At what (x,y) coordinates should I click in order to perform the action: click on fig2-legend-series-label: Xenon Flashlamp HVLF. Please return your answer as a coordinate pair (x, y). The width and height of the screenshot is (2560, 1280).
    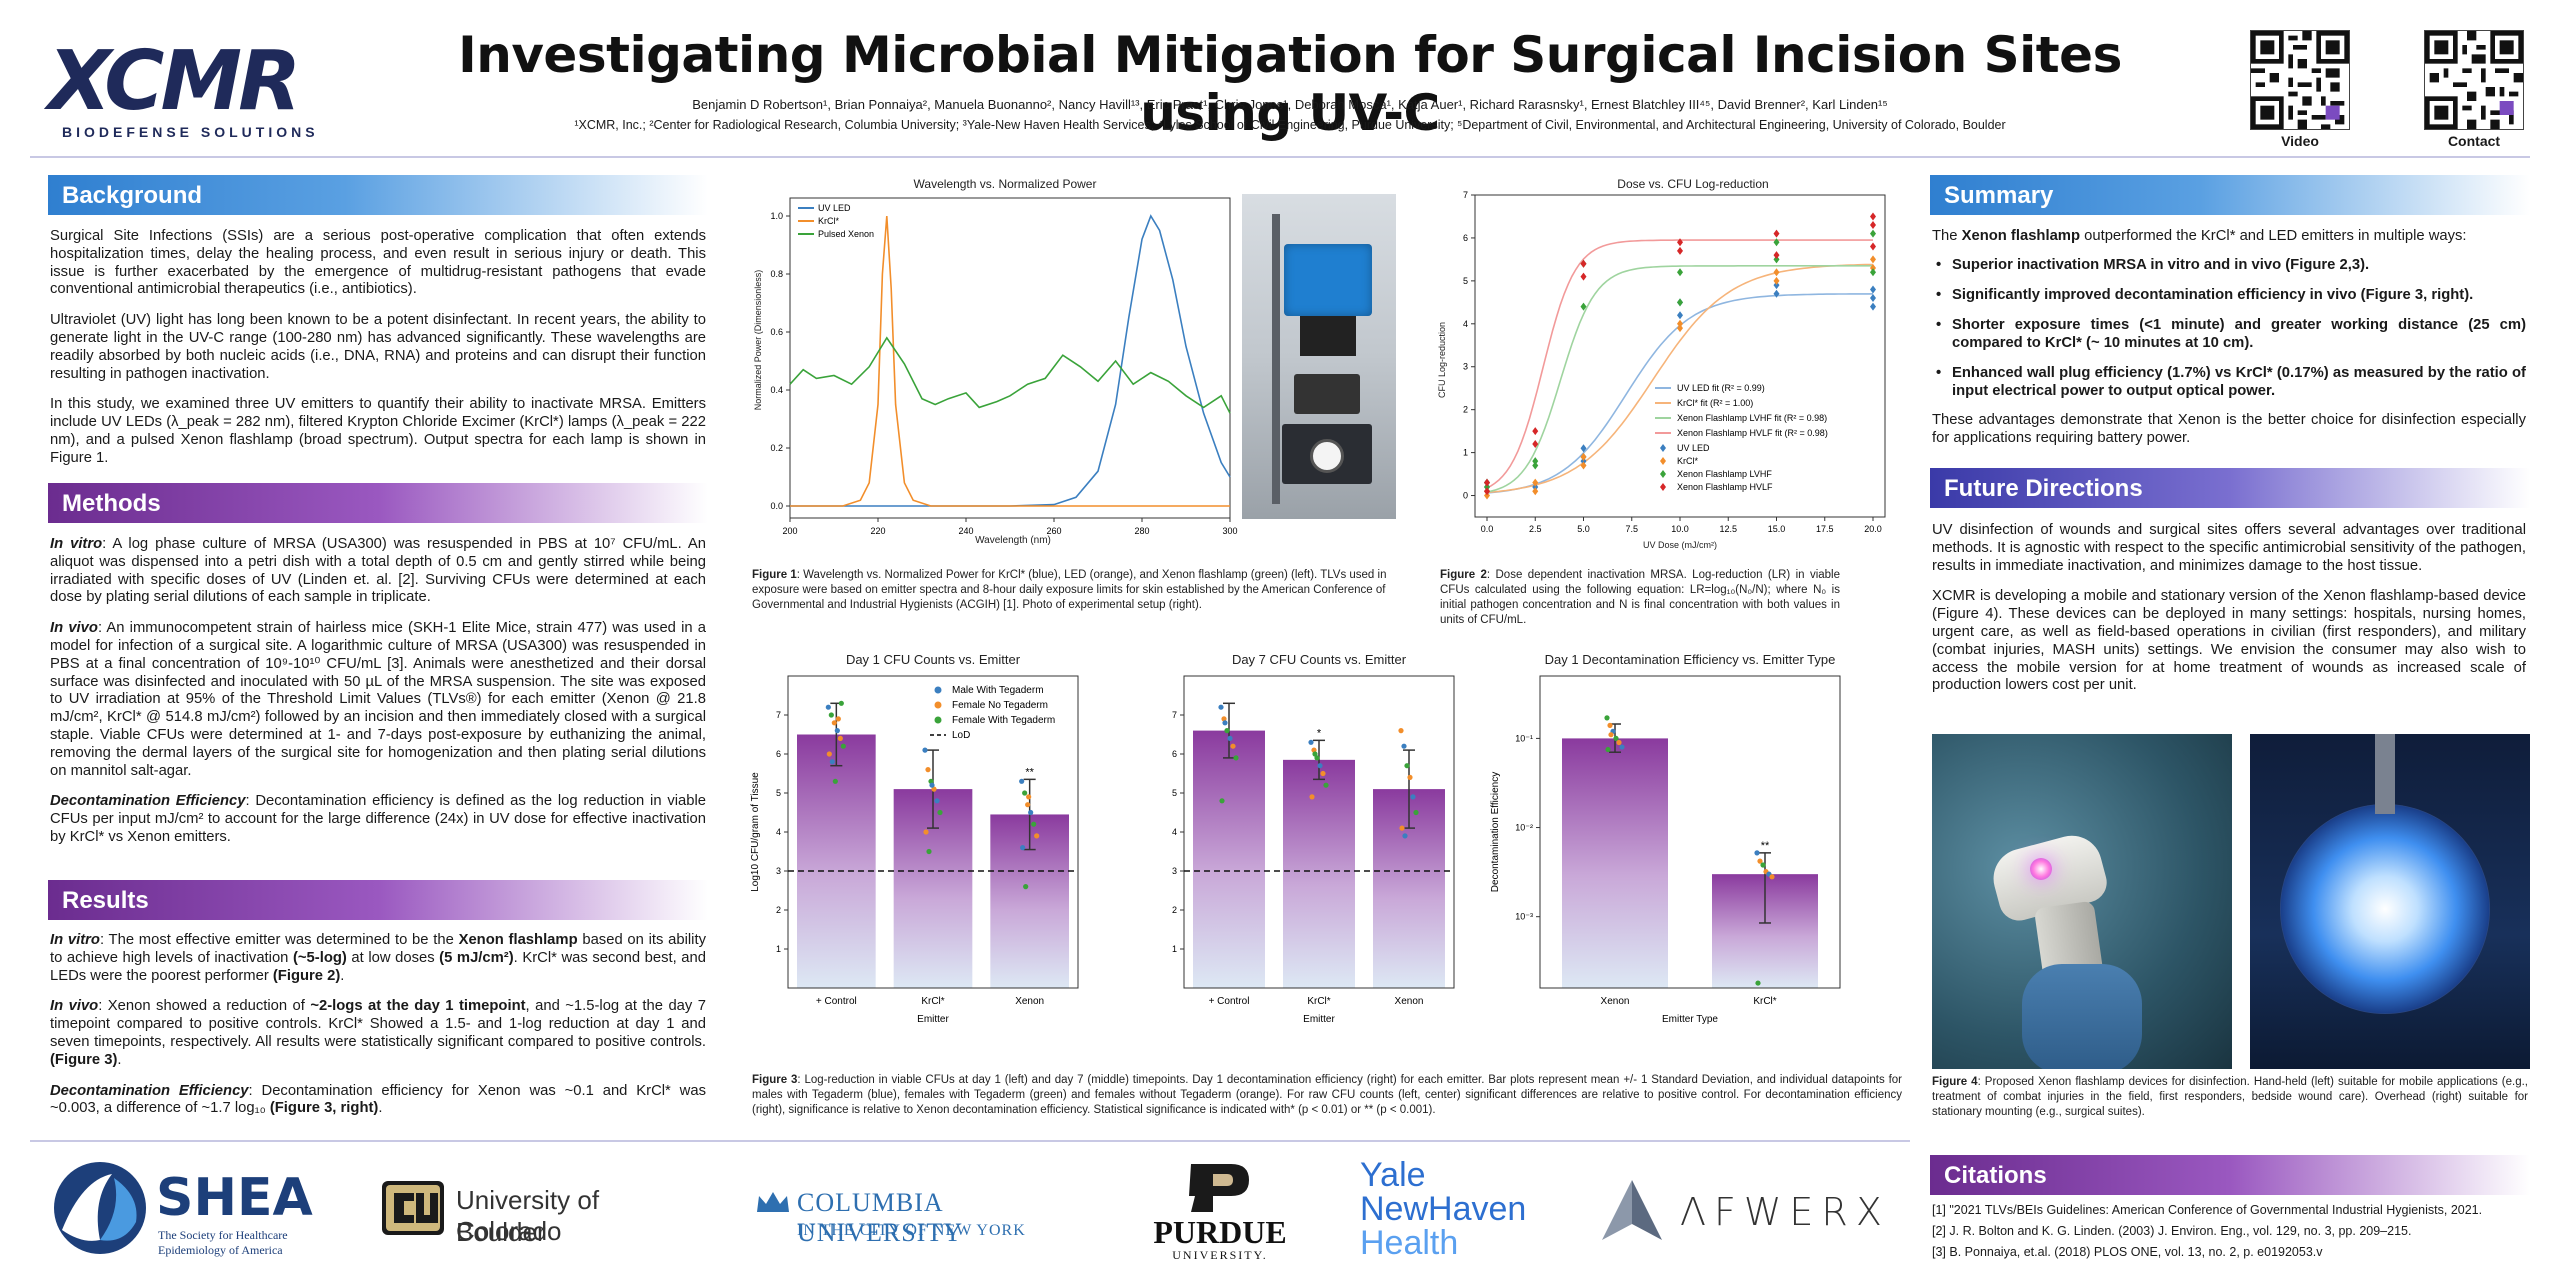
    Looking at the image, I should click on (1725, 487).